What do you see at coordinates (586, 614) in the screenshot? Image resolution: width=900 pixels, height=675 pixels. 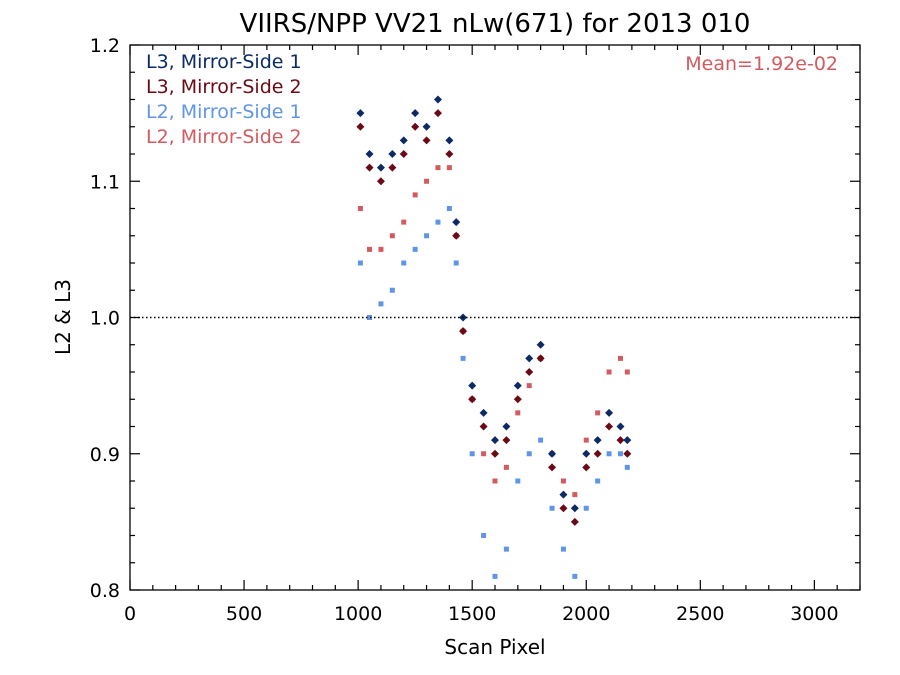 I see `x-tick-label: 2000` at bounding box center [586, 614].